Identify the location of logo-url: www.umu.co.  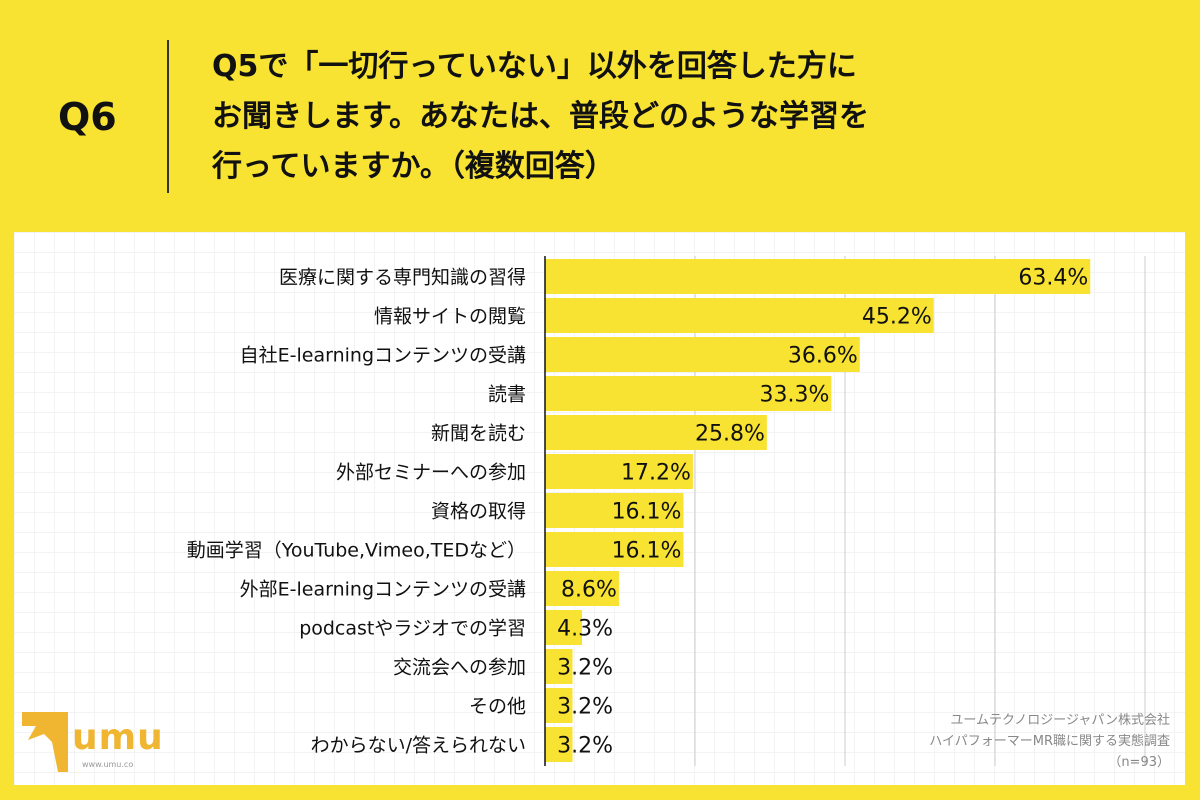
(108, 764).